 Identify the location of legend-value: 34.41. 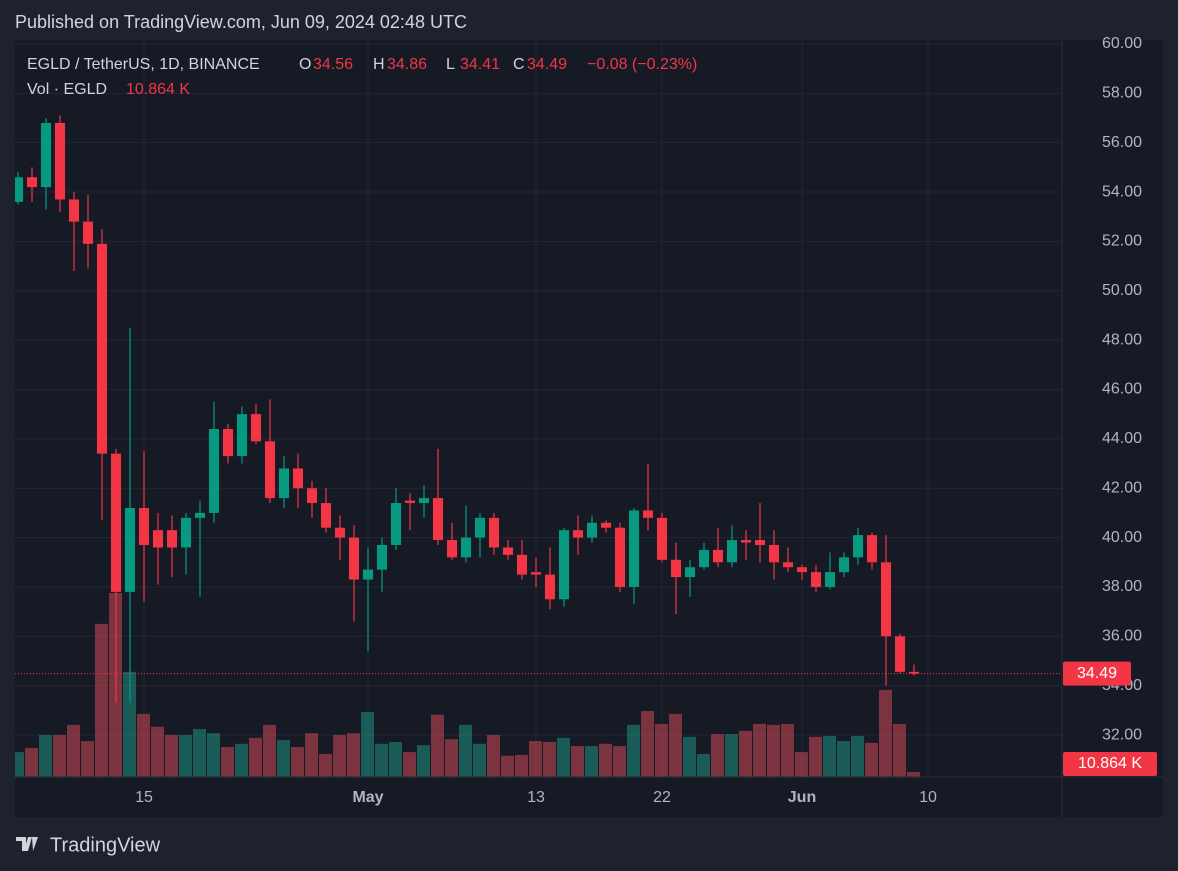
(480, 64).